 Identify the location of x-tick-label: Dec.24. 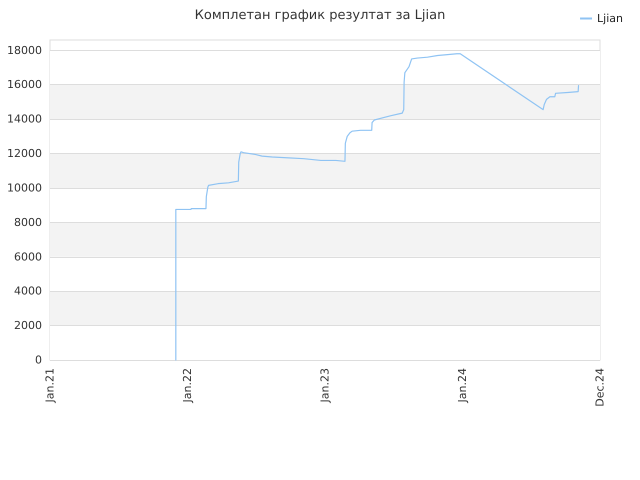
(600, 387).